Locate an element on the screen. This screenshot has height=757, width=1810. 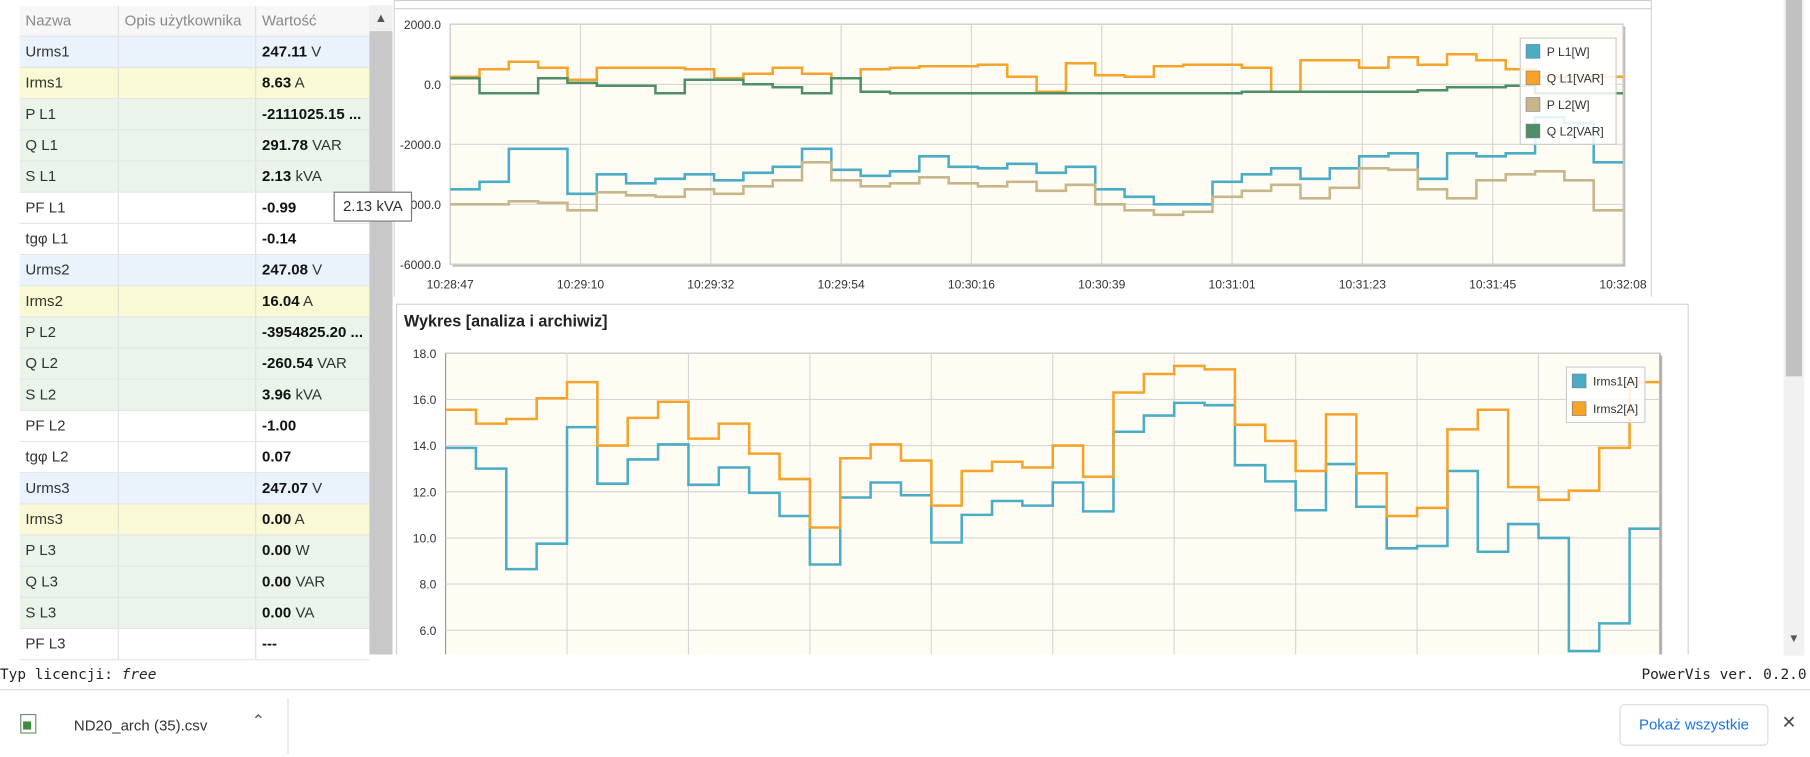
scroll-thumb is located at coordinates (1793, 188).